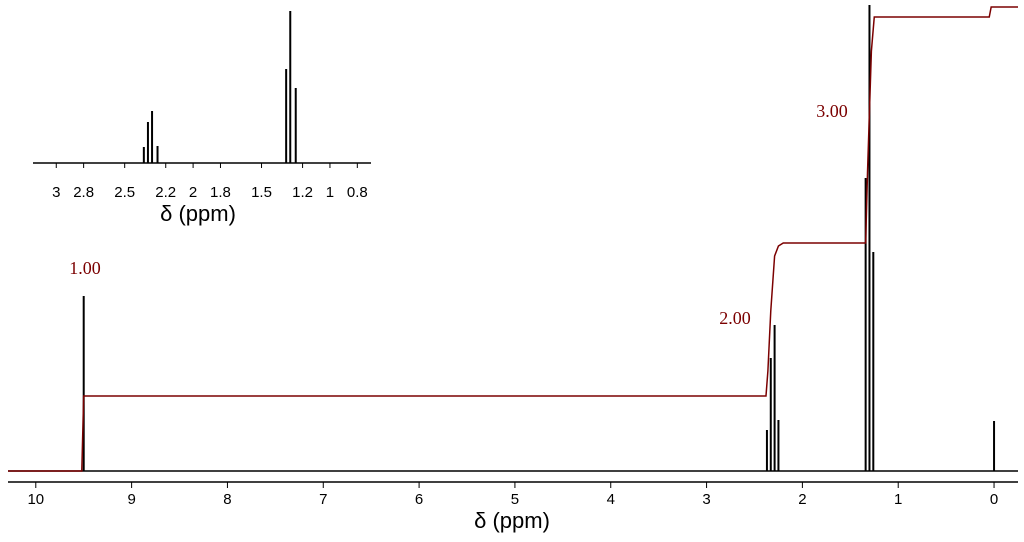 Image resolution: width=1024 pixels, height=542 pixels. What do you see at coordinates (323, 499) in the screenshot?
I see `x-tick-label: 7` at bounding box center [323, 499].